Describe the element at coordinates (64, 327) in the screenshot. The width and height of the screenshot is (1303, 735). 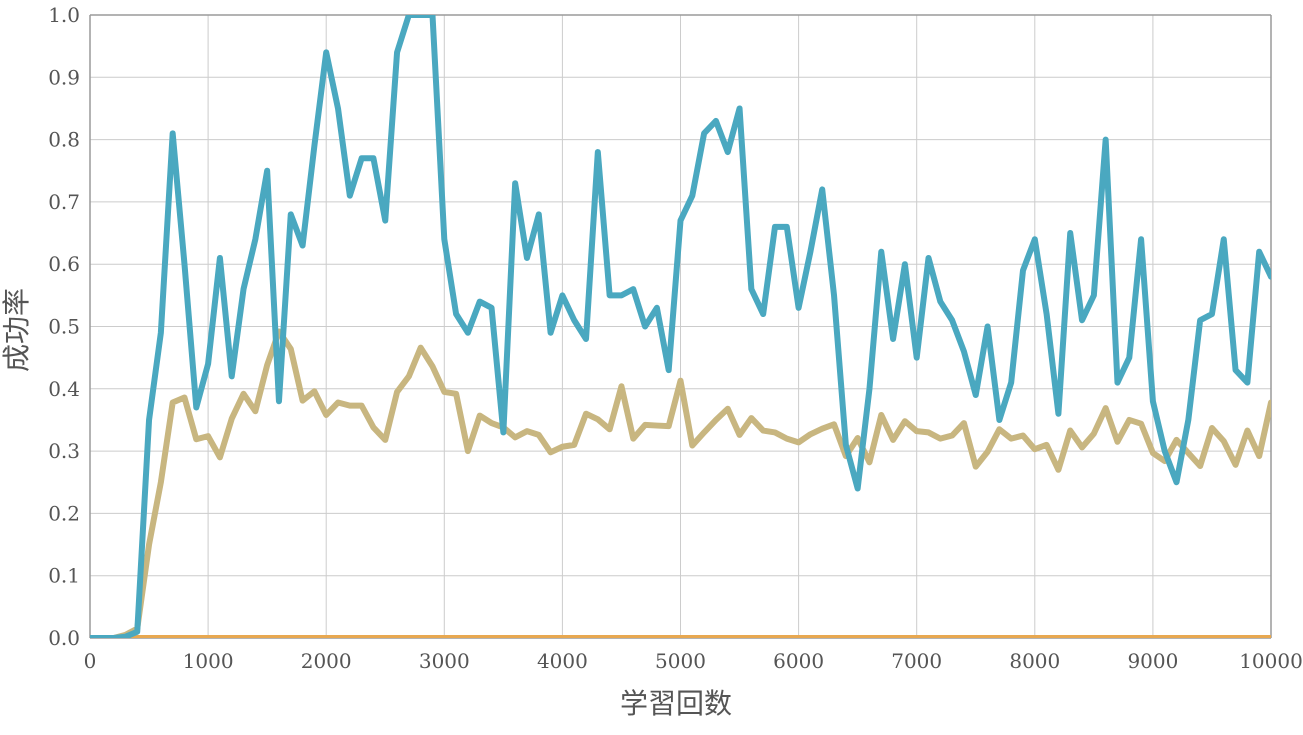
I see `y-tick-label: 0.5` at that location.